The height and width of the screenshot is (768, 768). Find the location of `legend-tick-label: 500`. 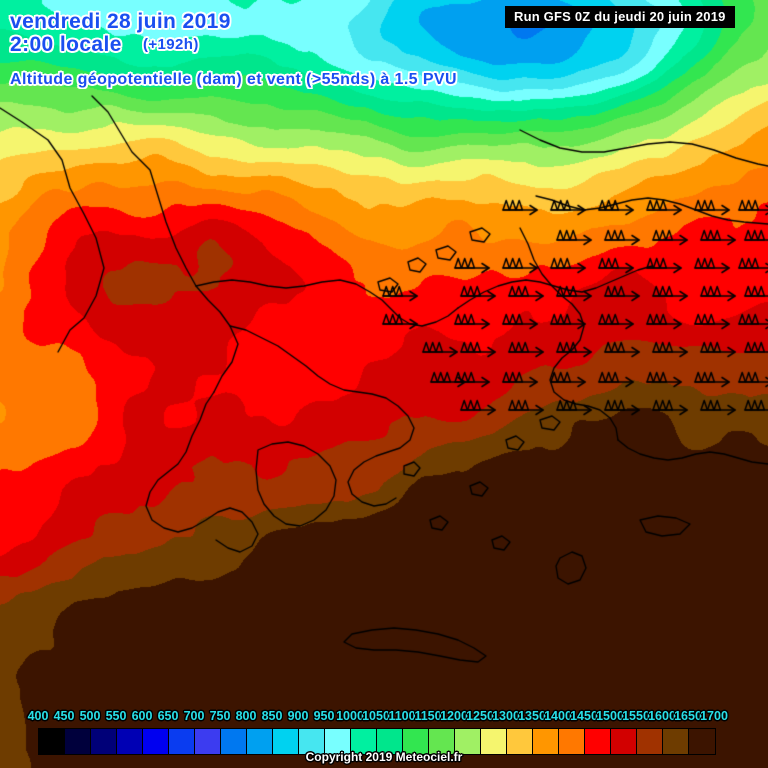

legend-tick-label: 500 is located at coordinates (90, 716).